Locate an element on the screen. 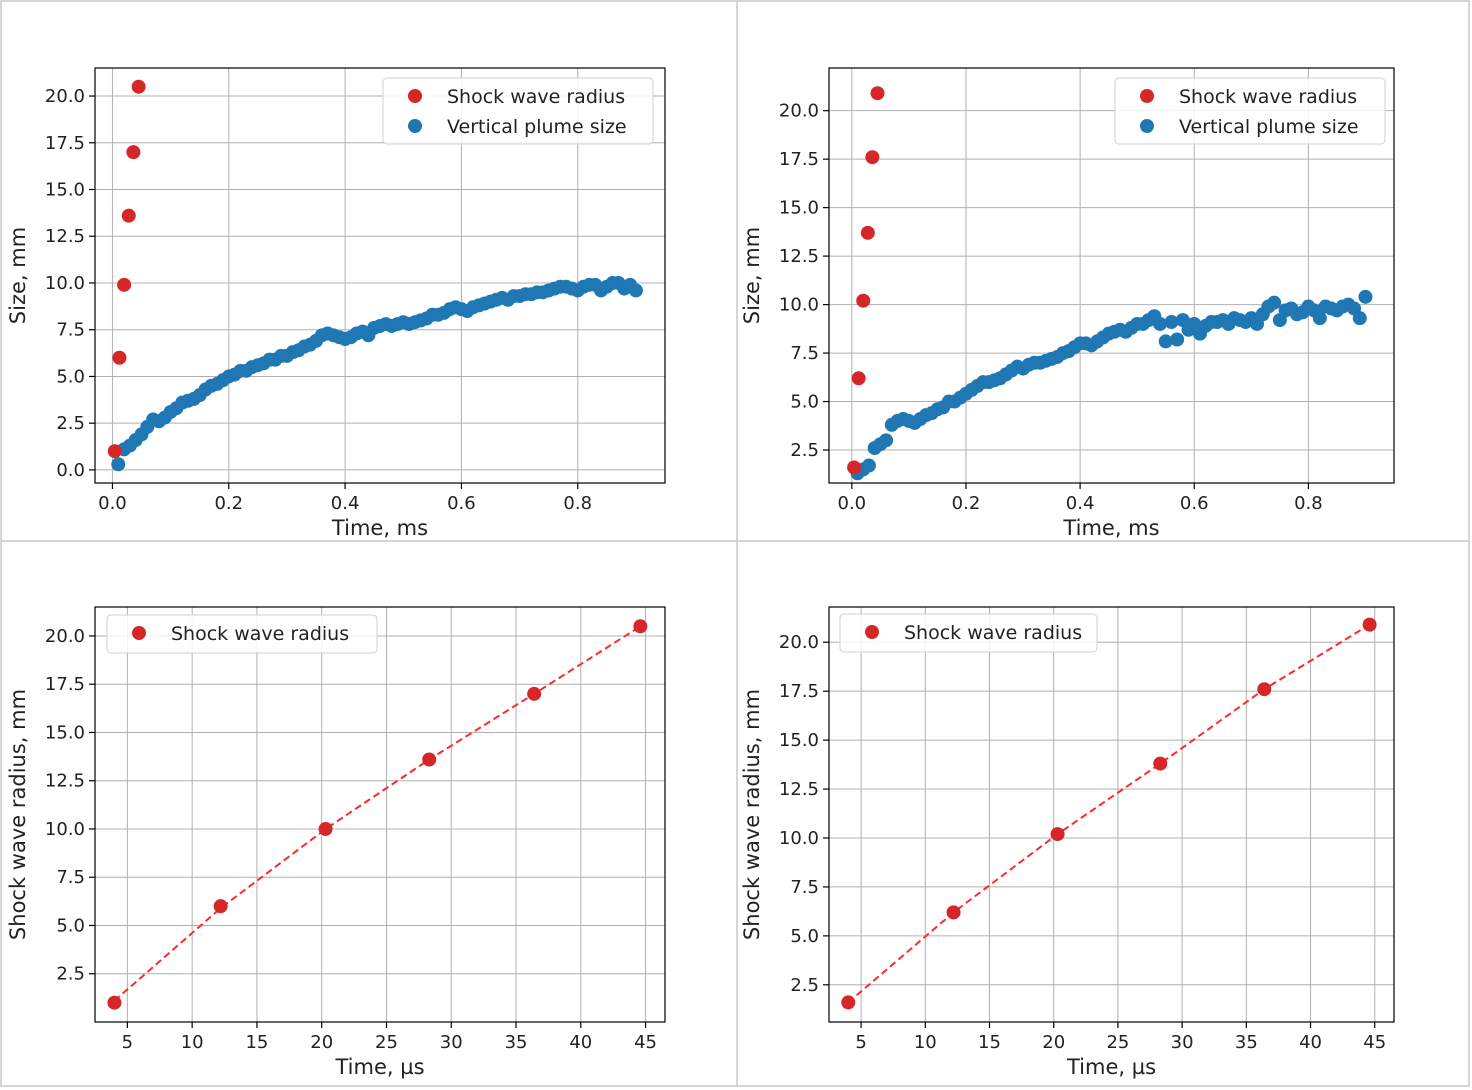 This screenshot has width=1472, height=1090. y-tick-label: 5.0 is located at coordinates (70, 376).